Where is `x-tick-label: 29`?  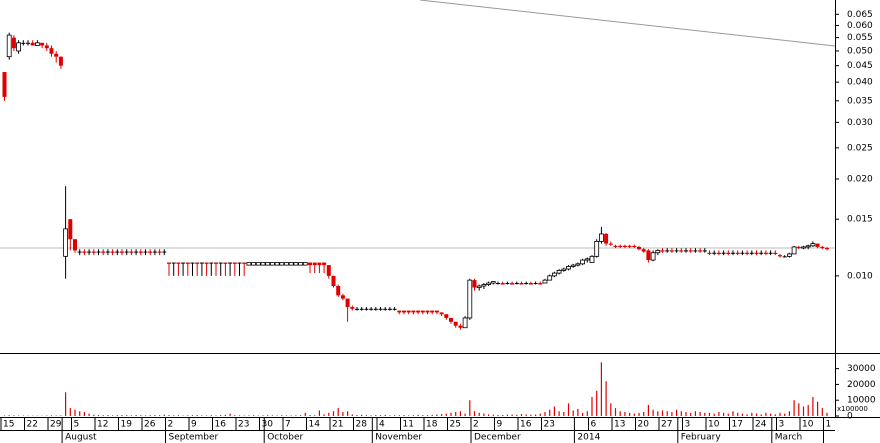 x-tick-label: 29 is located at coordinates (56, 425).